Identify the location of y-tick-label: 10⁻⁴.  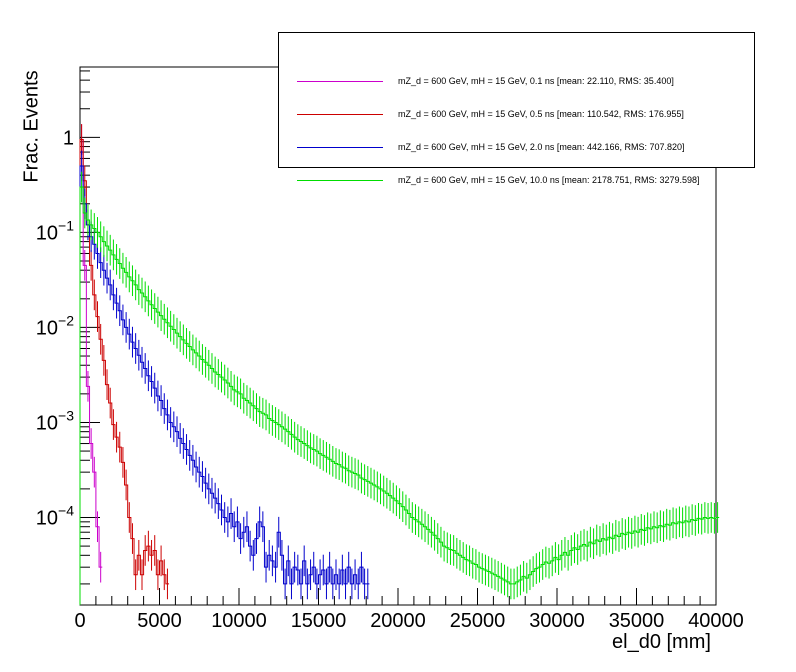
(55, 515).